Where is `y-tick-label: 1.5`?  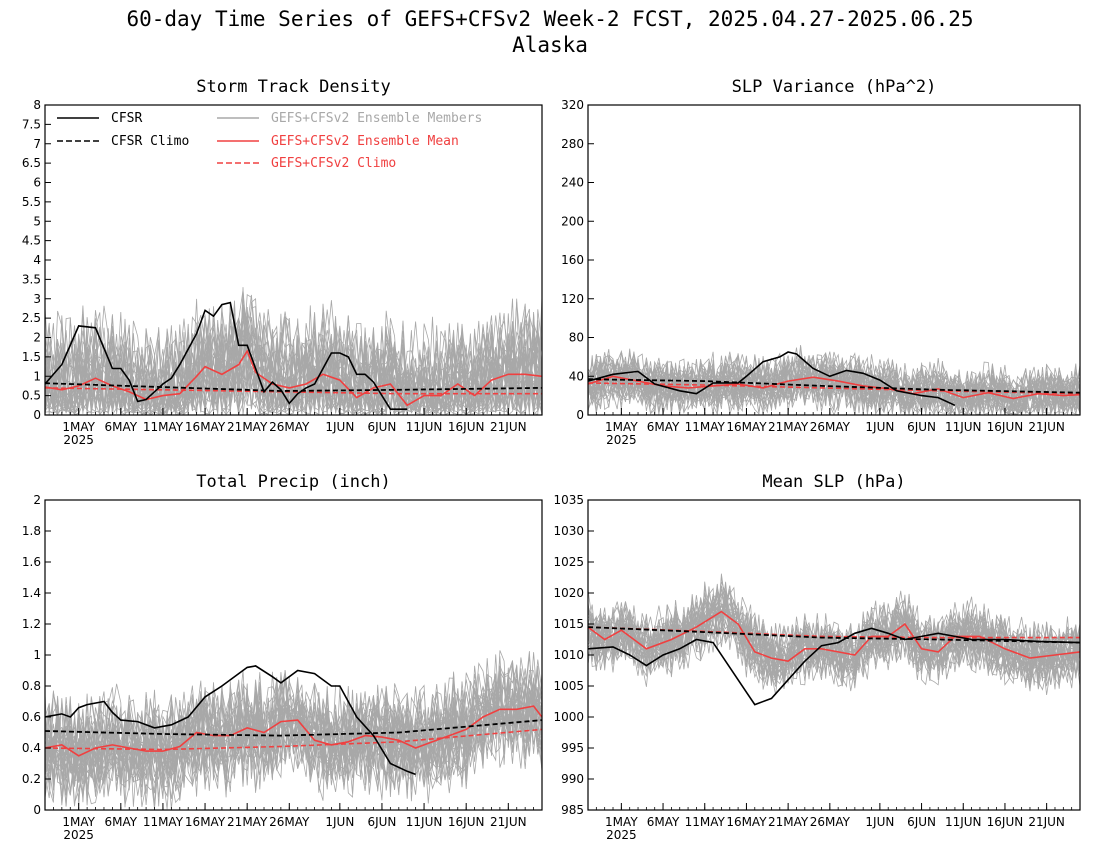 y-tick-label: 1.5 is located at coordinates (31, 357).